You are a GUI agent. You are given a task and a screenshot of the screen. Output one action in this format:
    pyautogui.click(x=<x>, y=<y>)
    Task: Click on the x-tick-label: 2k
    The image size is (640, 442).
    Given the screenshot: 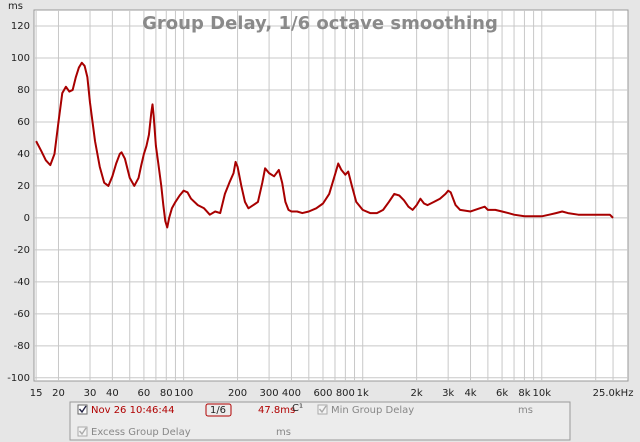 What is the action you would take?
    pyautogui.click(x=417, y=393)
    